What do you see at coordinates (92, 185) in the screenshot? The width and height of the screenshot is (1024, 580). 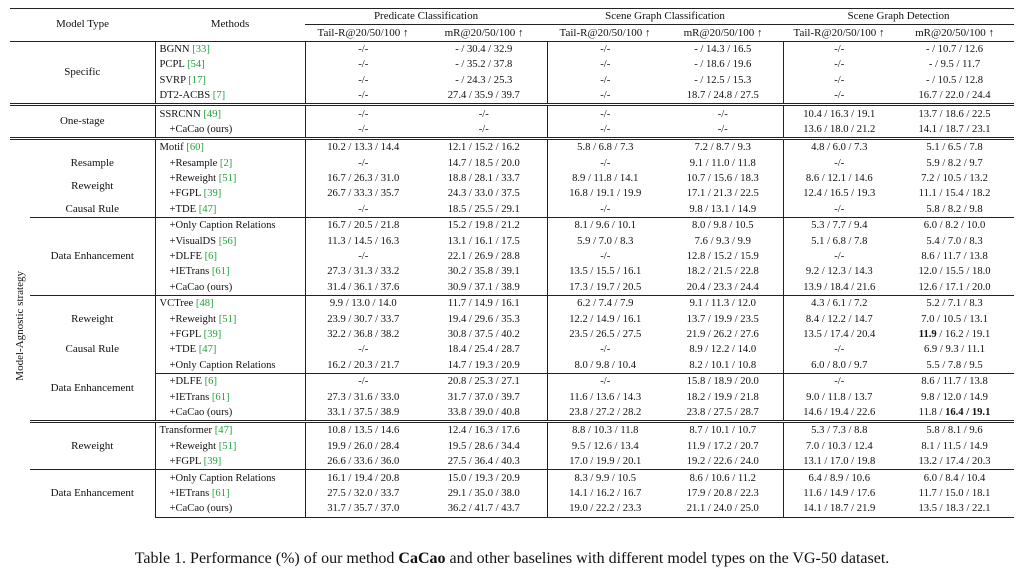 I see `model-type-cell: Reweight` at bounding box center [92, 185].